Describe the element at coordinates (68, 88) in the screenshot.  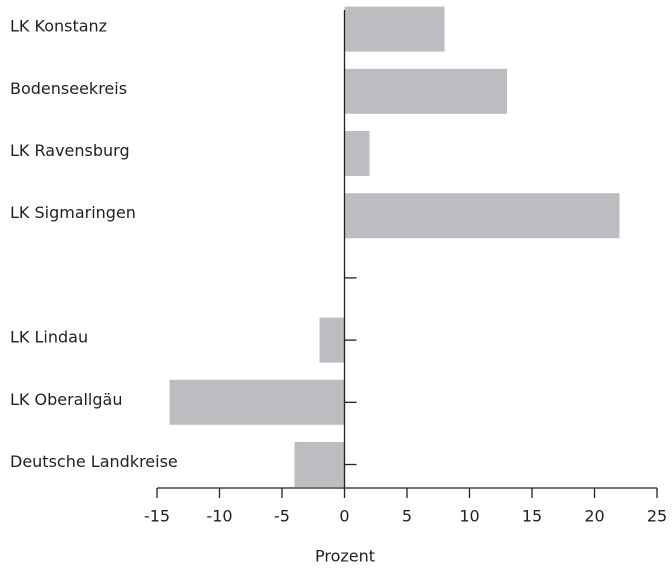
I see `y-tick-label: Bodenseekreis` at that location.